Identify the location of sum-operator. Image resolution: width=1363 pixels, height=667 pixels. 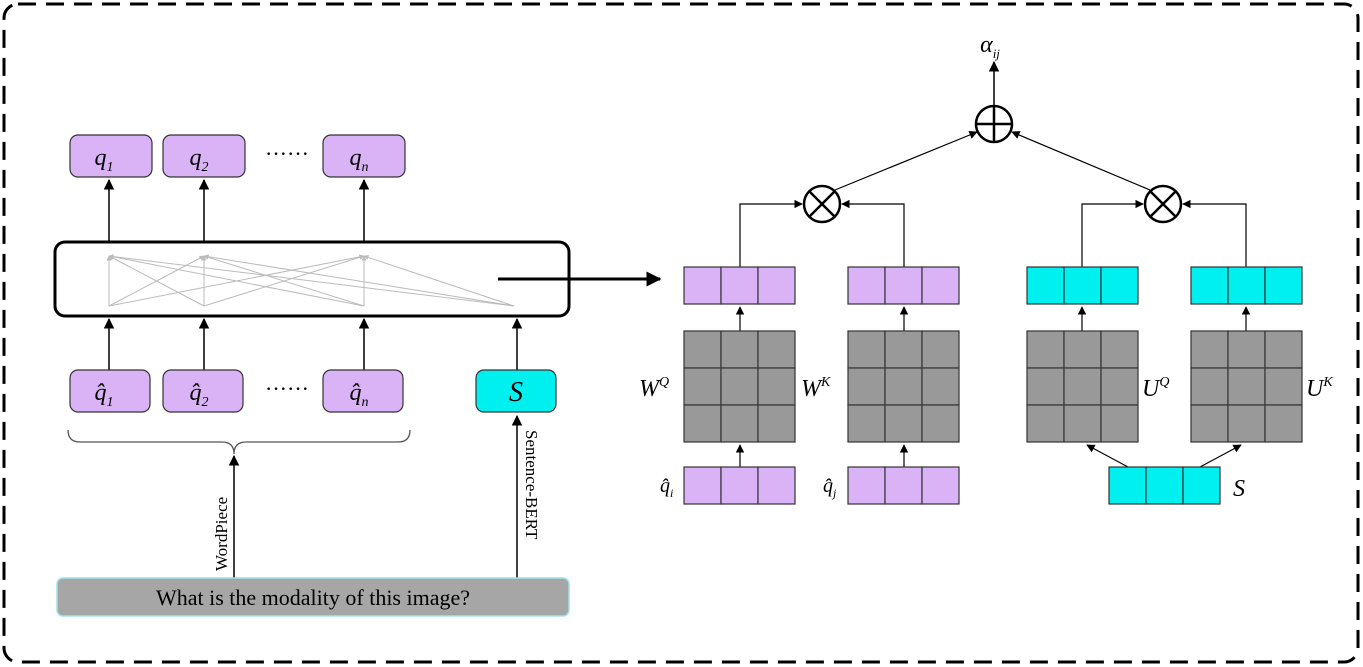
(994, 124).